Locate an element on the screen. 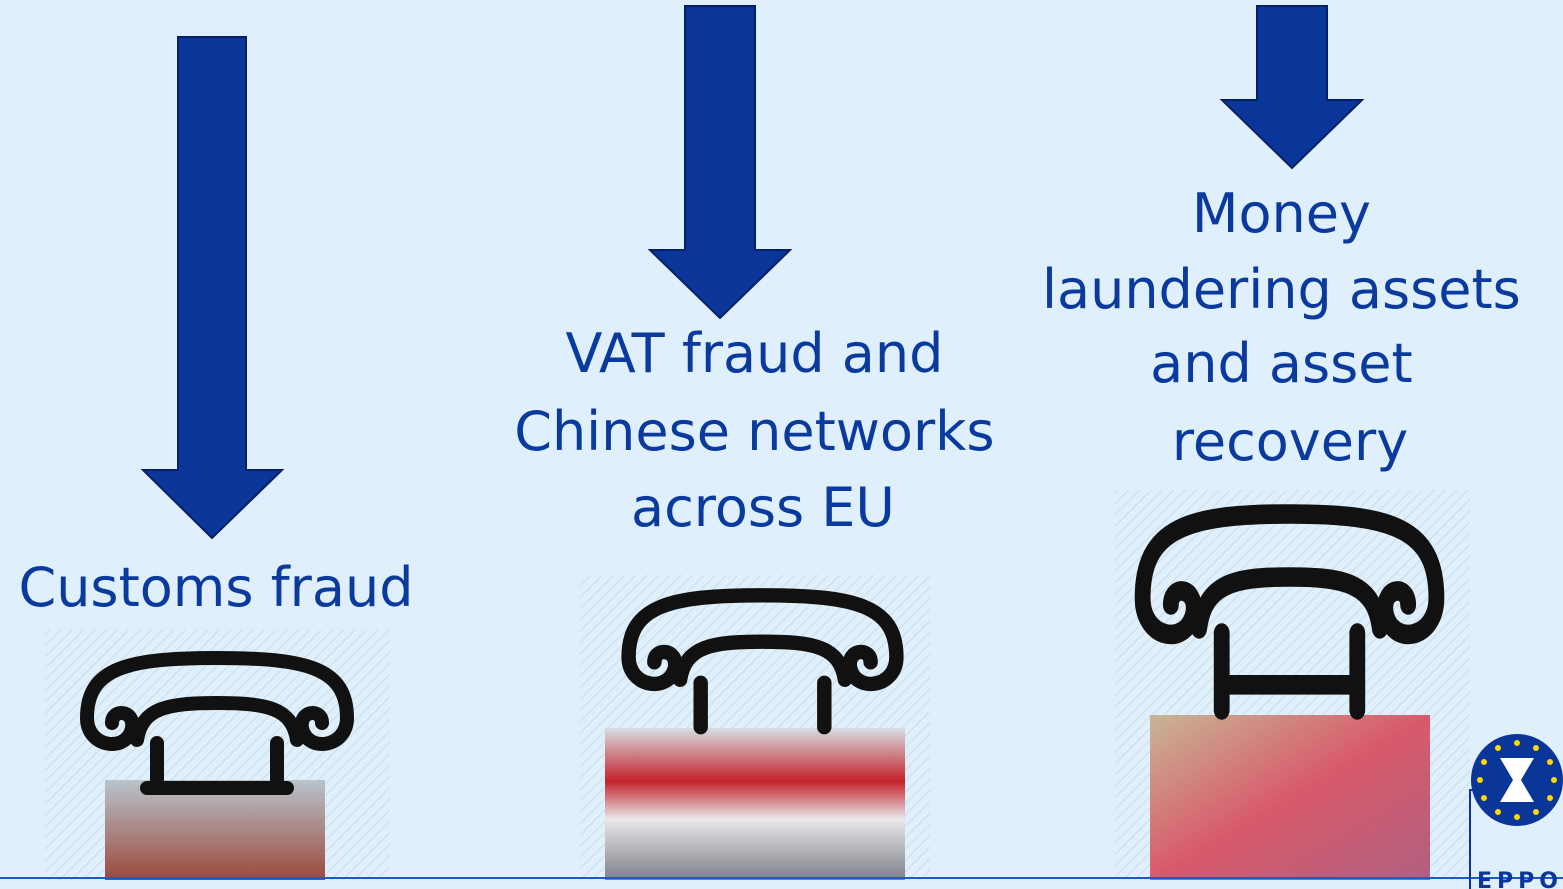  logo-stars is located at coordinates (1517, 780).